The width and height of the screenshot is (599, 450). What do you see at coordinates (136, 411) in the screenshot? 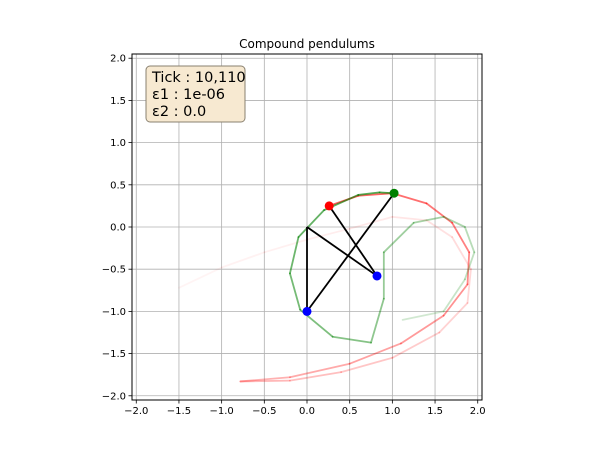
I see `x-tick-label: −2.0` at bounding box center [136, 411].